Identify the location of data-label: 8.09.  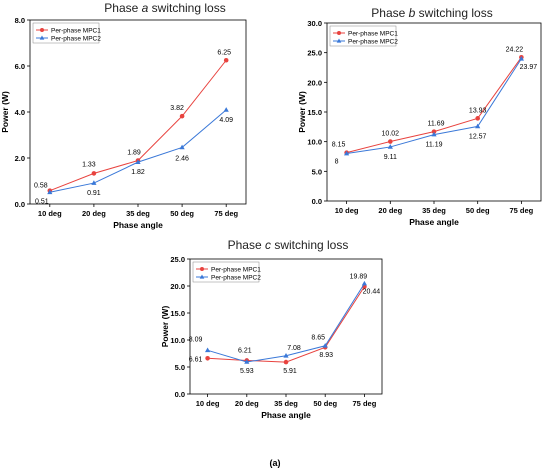
(196, 339).